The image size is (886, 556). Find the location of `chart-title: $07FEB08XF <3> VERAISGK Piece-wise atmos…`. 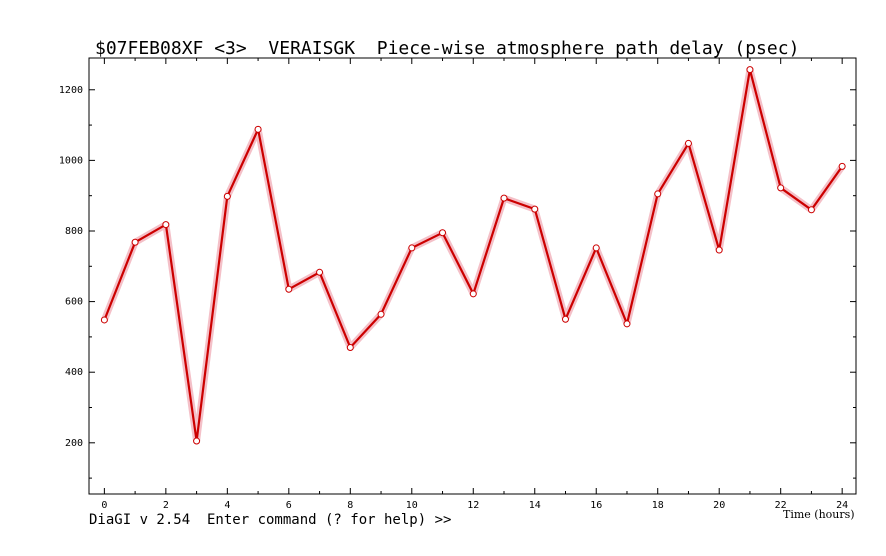

chart-title: $07FEB08XF <3> VERAISGK Piece-wise atmos… is located at coordinates (447, 48).